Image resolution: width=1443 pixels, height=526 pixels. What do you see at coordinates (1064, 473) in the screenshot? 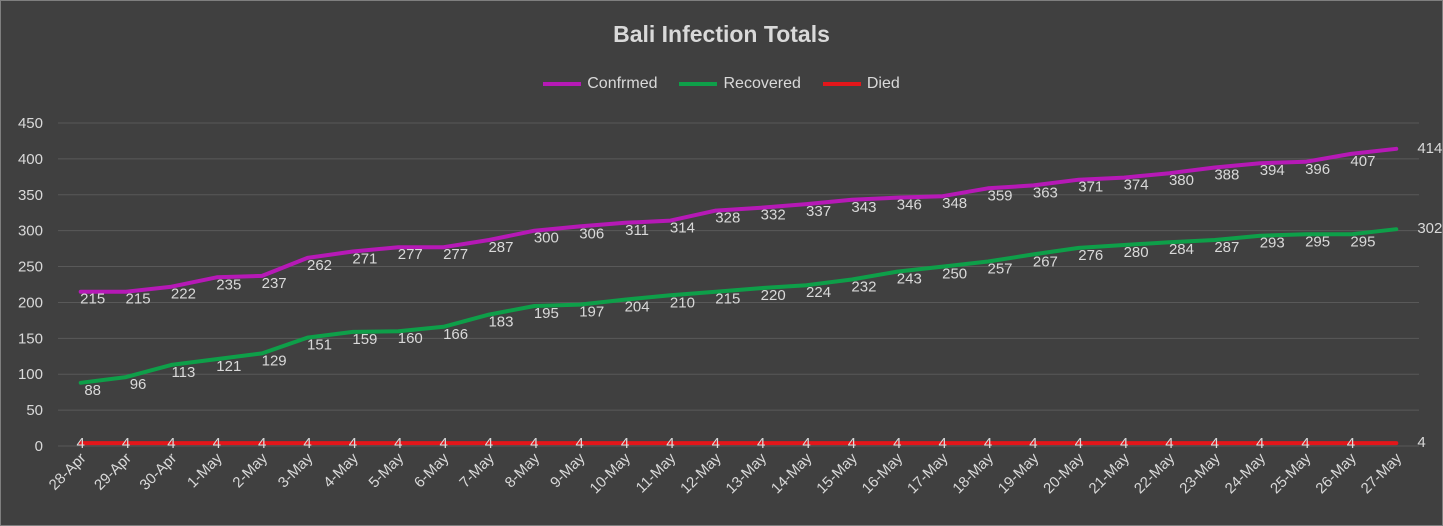
I see `x-tick-label: 20-May` at bounding box center [1064, 473].